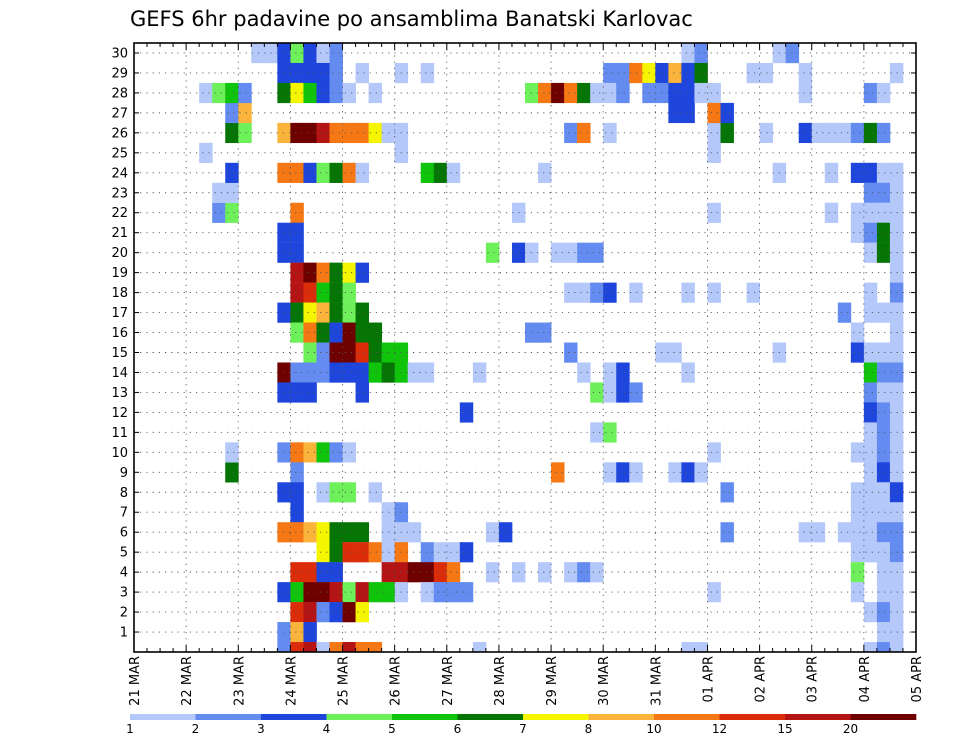 This screenshot has width=960, height=742. What do you see at coordinates (124, 493) in the screenshot?
I see `y-tick-label: 8` at bounding box center [124, 493].